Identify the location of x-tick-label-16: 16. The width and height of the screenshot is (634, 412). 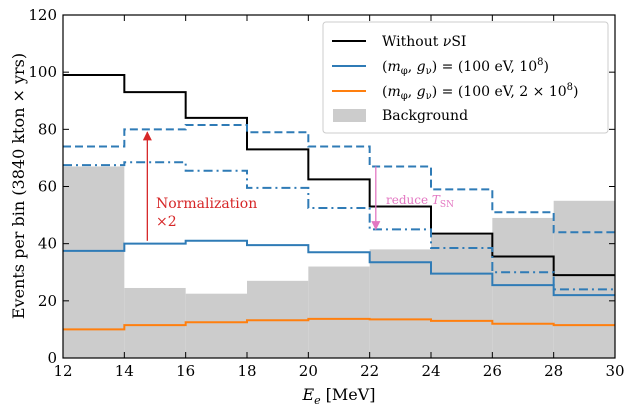
(185, 371).